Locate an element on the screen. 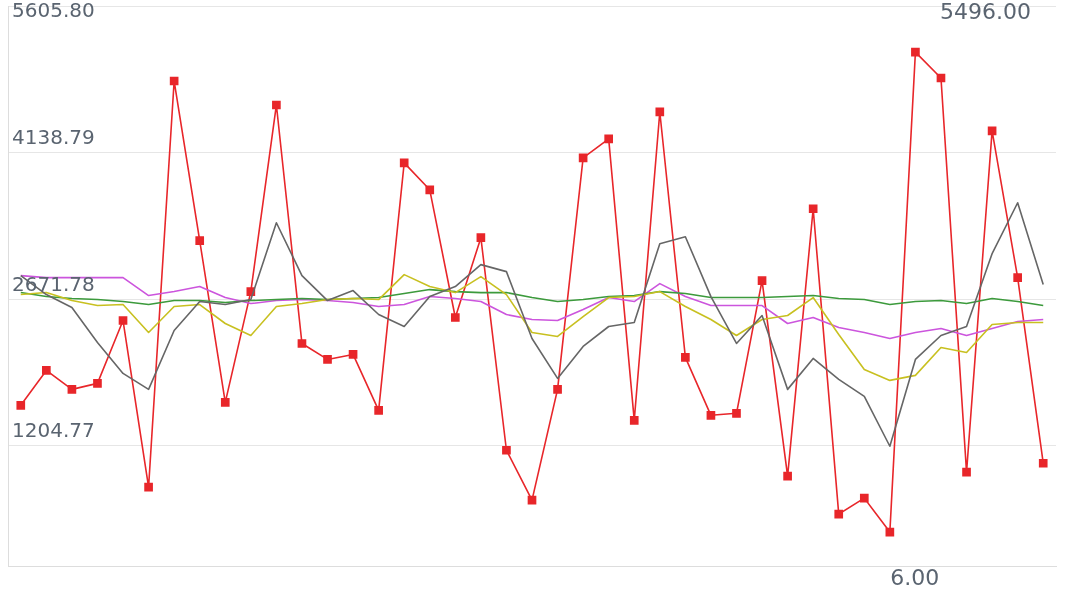 The width and height of the screenshot is (1080, 592). annotation: 5496.00 is located at coordinates (985, 12).